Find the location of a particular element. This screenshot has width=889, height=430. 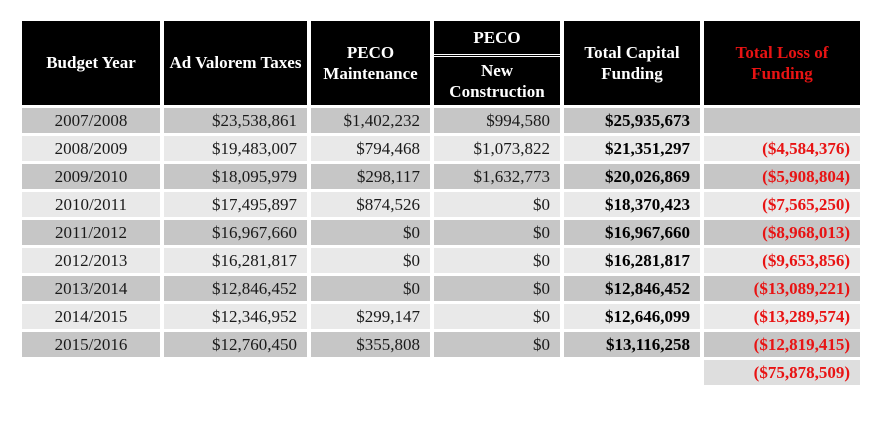

cell-budget-year: 2011/2012 is located at coordinates (91, 232).